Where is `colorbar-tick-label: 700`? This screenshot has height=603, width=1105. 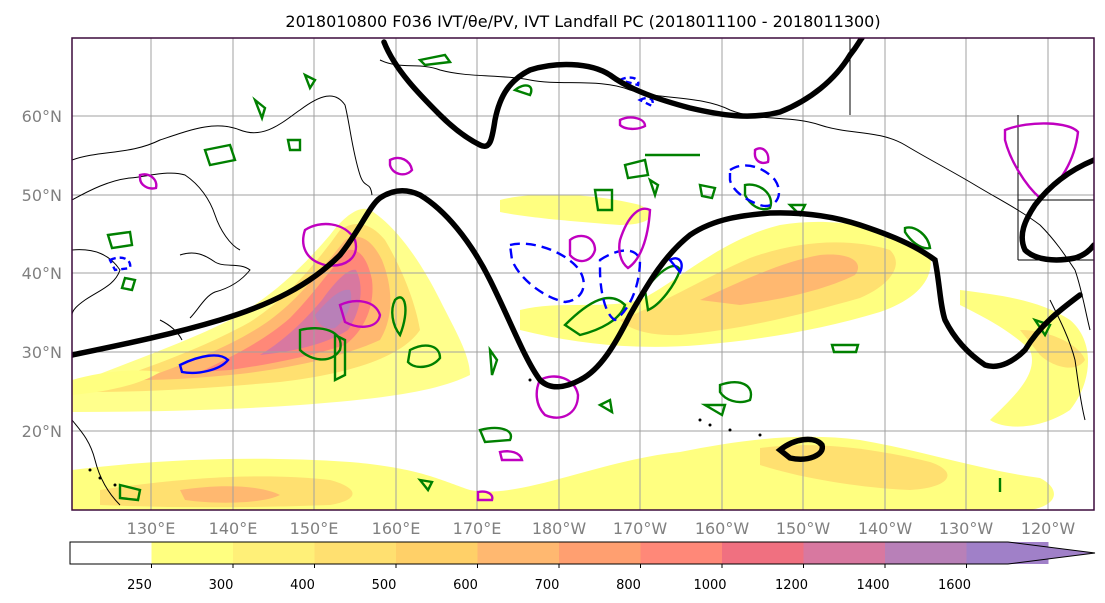 colorbar-tick-label: 700 is located at coordinates (547, 585).